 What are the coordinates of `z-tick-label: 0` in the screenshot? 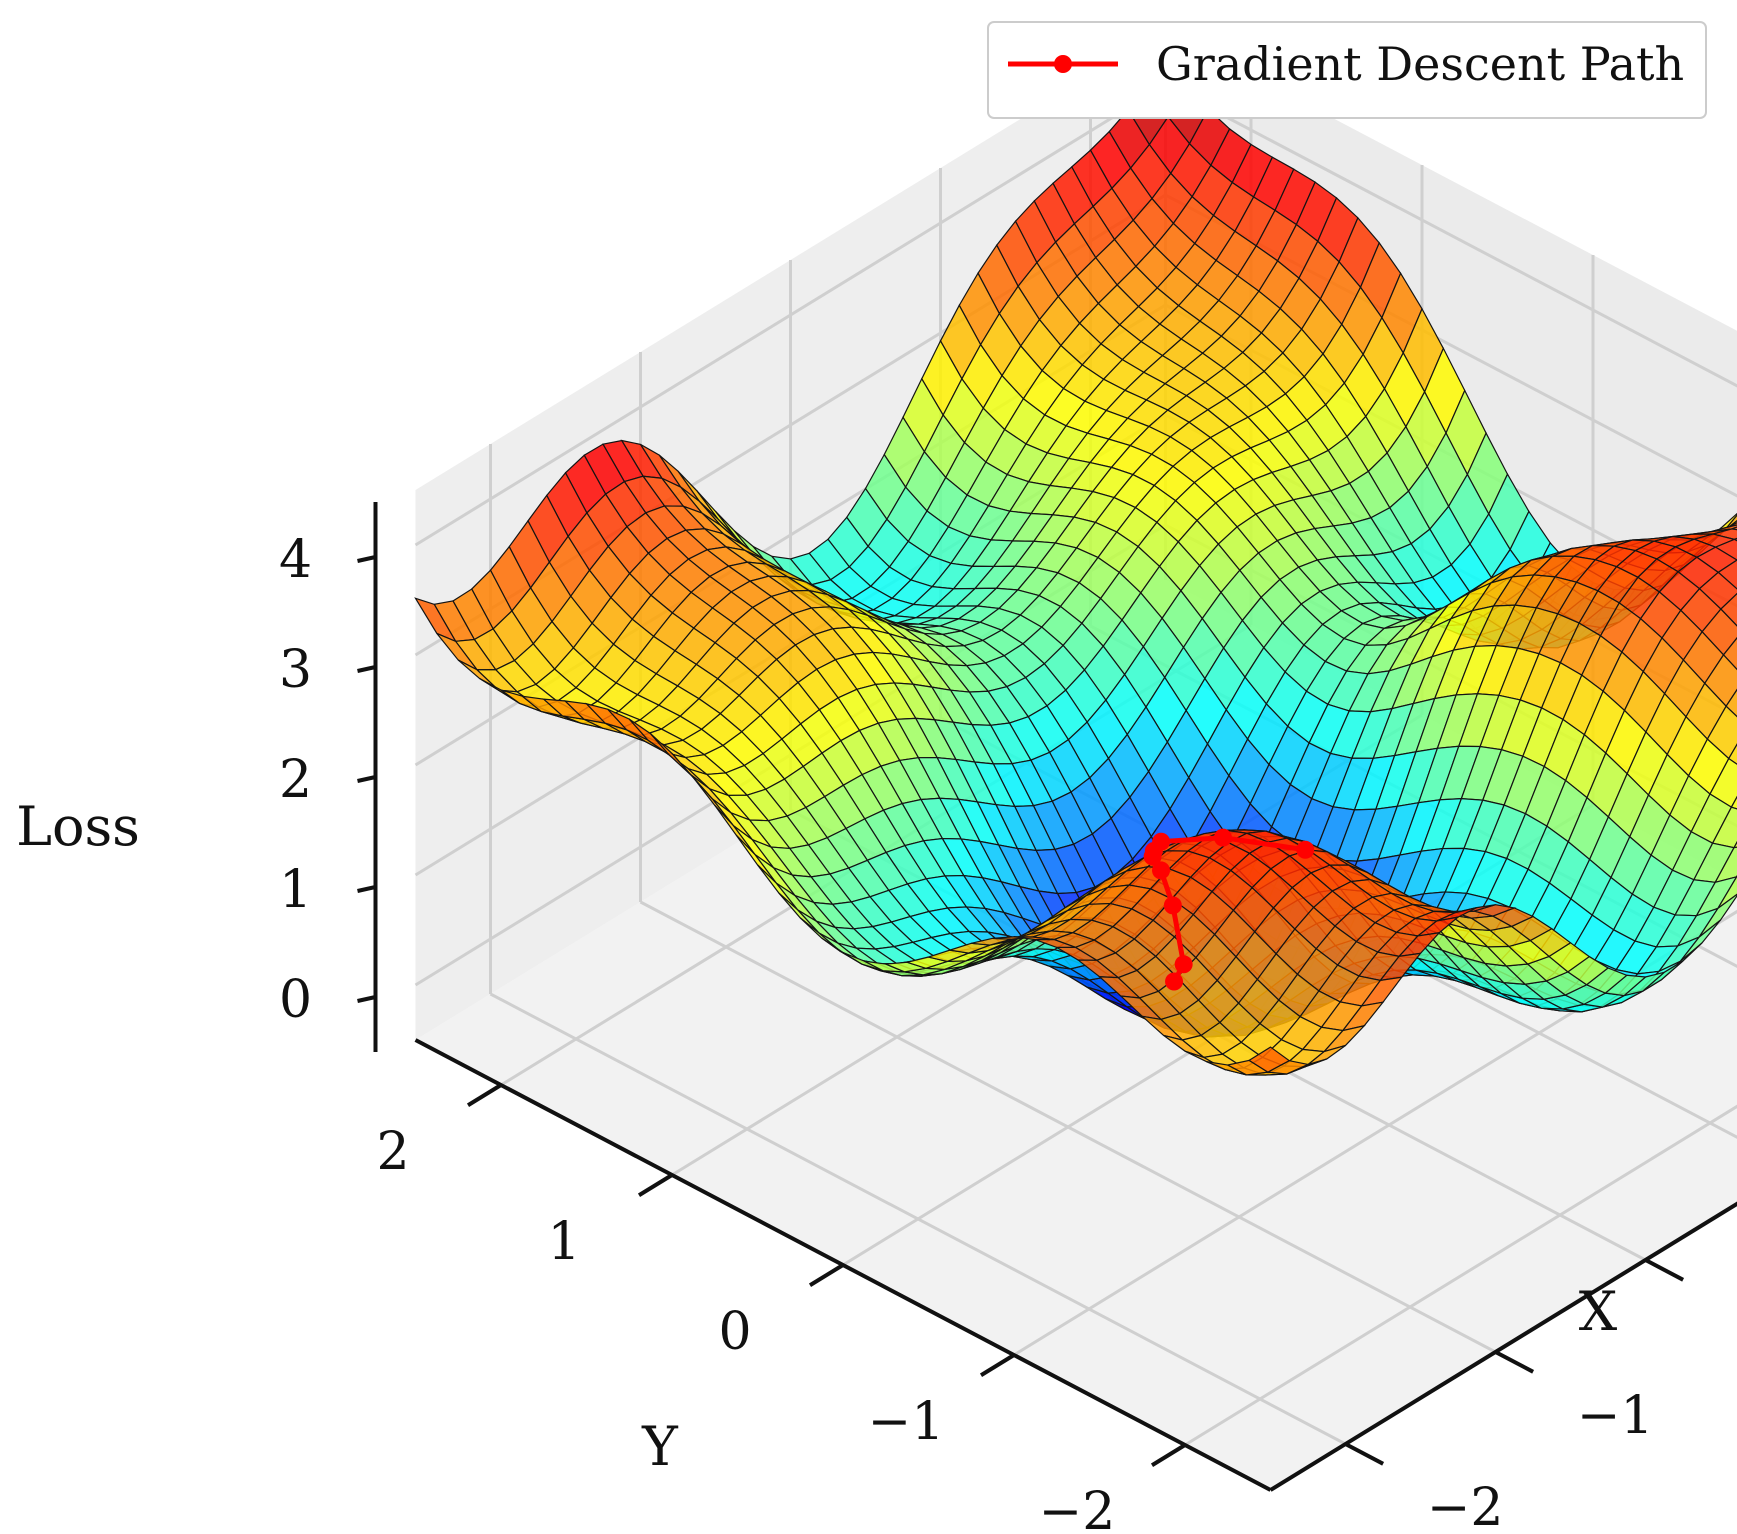 It's located at (295, 1000).